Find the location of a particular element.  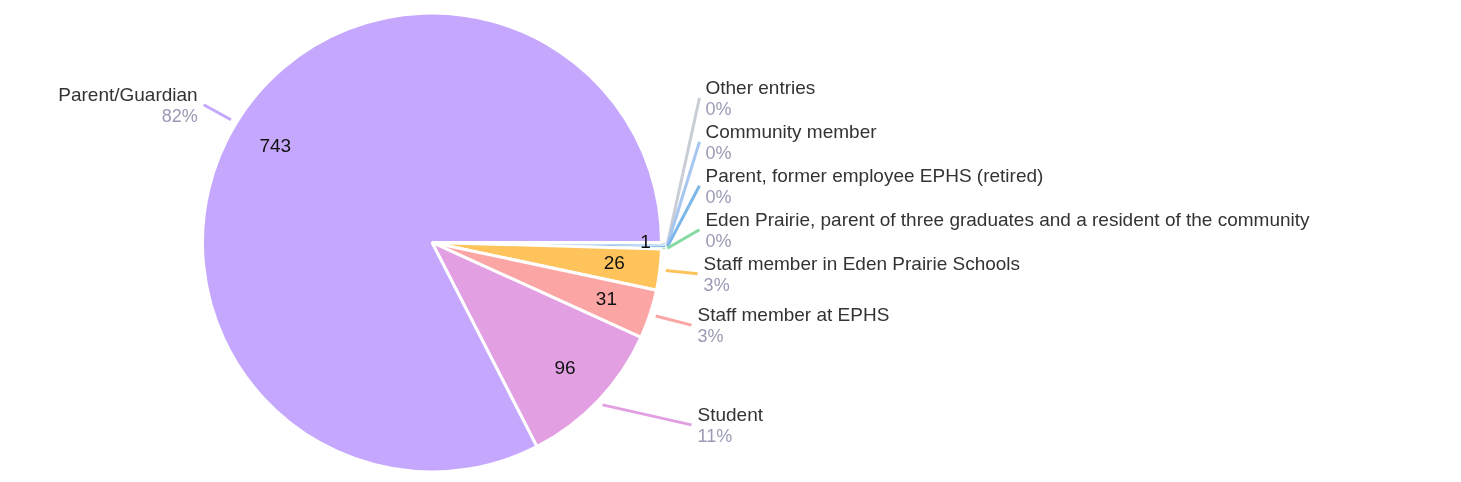

slice-label: Parent/Guardian is located at coordinates (128, 94).